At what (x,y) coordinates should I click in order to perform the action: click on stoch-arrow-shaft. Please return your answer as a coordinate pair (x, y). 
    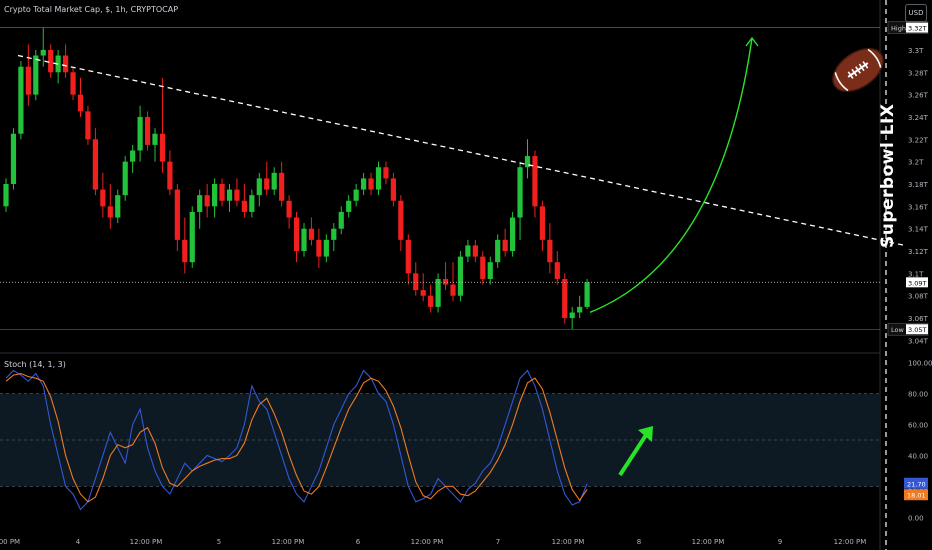
    Looking at the image, I should click on (634, 453).